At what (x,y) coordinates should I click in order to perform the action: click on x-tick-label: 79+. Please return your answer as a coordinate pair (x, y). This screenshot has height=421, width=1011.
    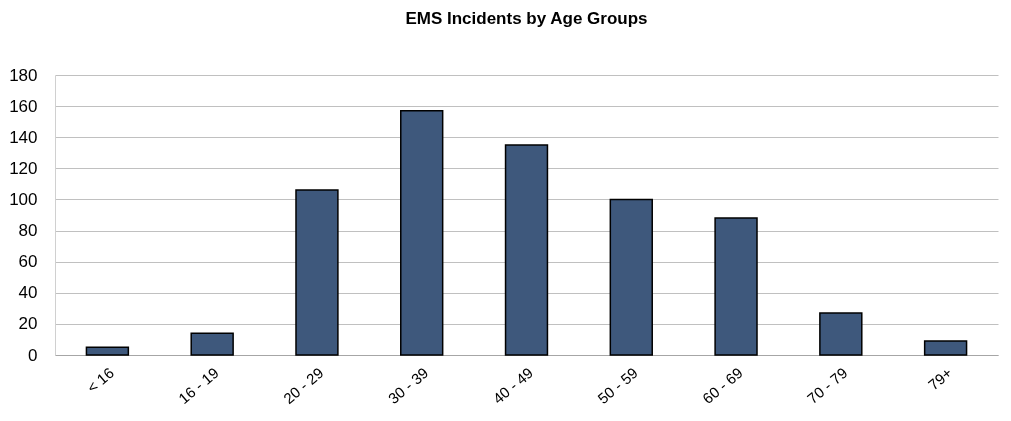
    Looking at the image, I should click on (940, 378).